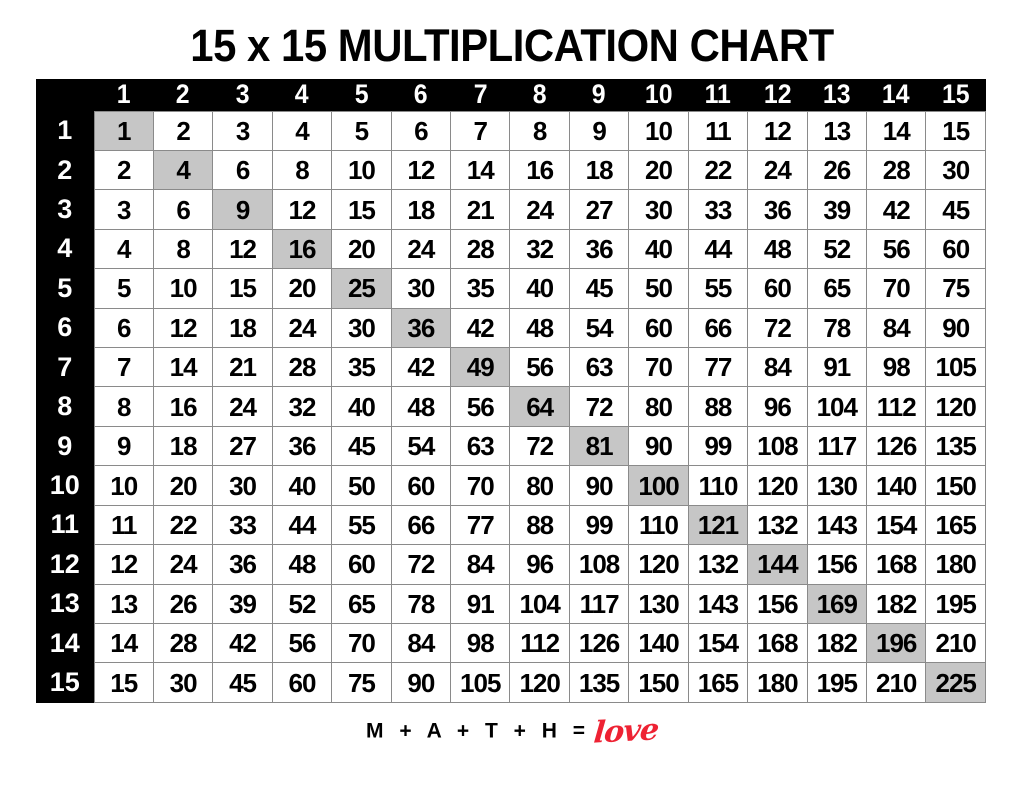 The width and height of the screenshot is (1024, 787). Describe the element at coordinates (65, 288) in the screenshot. I see `row-header-5: 5` at that location.